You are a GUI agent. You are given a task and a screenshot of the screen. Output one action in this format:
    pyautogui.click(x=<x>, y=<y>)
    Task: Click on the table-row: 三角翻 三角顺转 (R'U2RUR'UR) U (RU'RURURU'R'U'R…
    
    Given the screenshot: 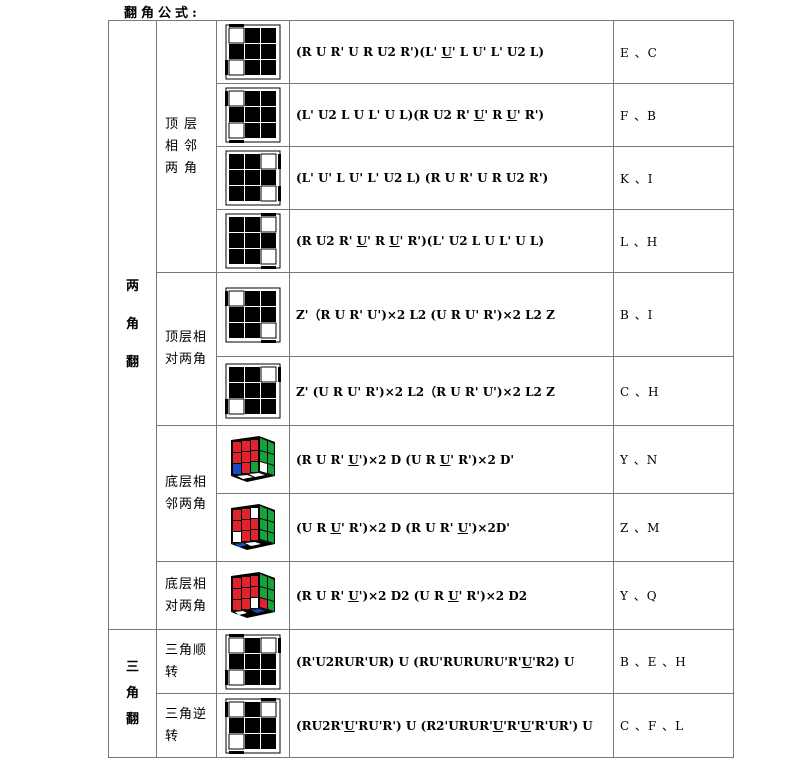 What is the action you would take?
    pyautogui.click(x=421, y=693)
    